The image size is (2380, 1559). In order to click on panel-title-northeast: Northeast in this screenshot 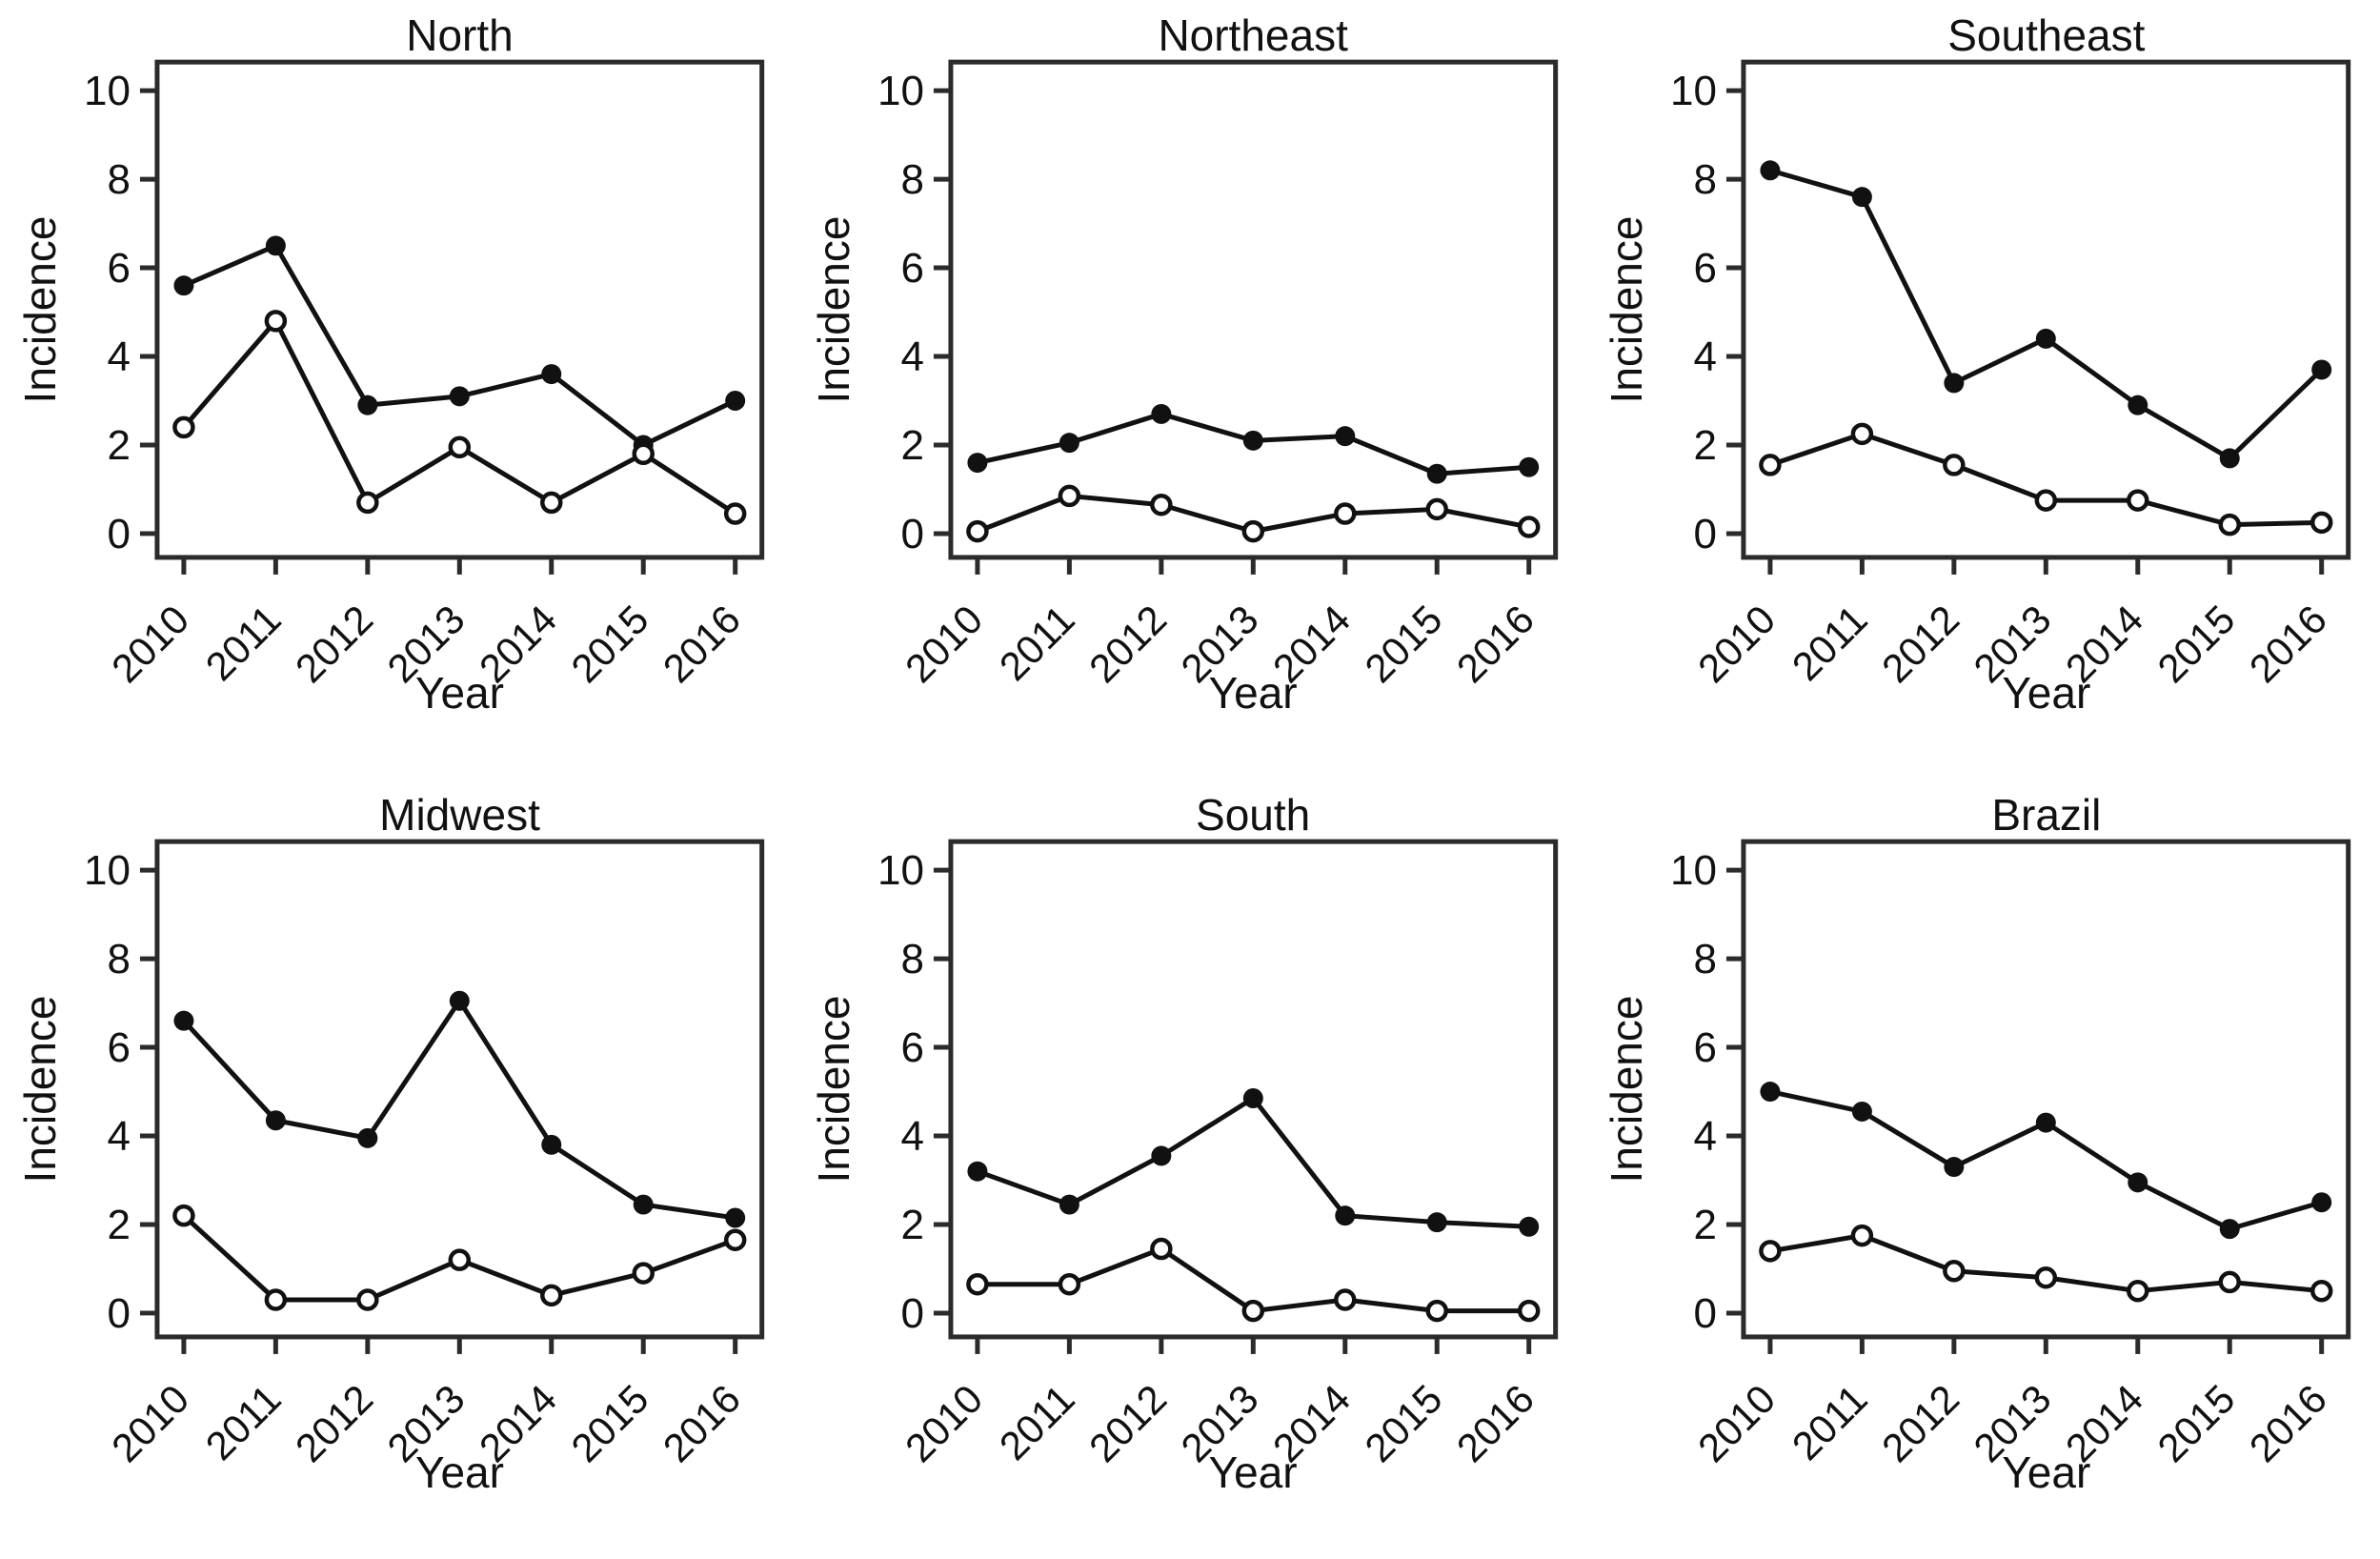, I will do `click(1253, 35)`.